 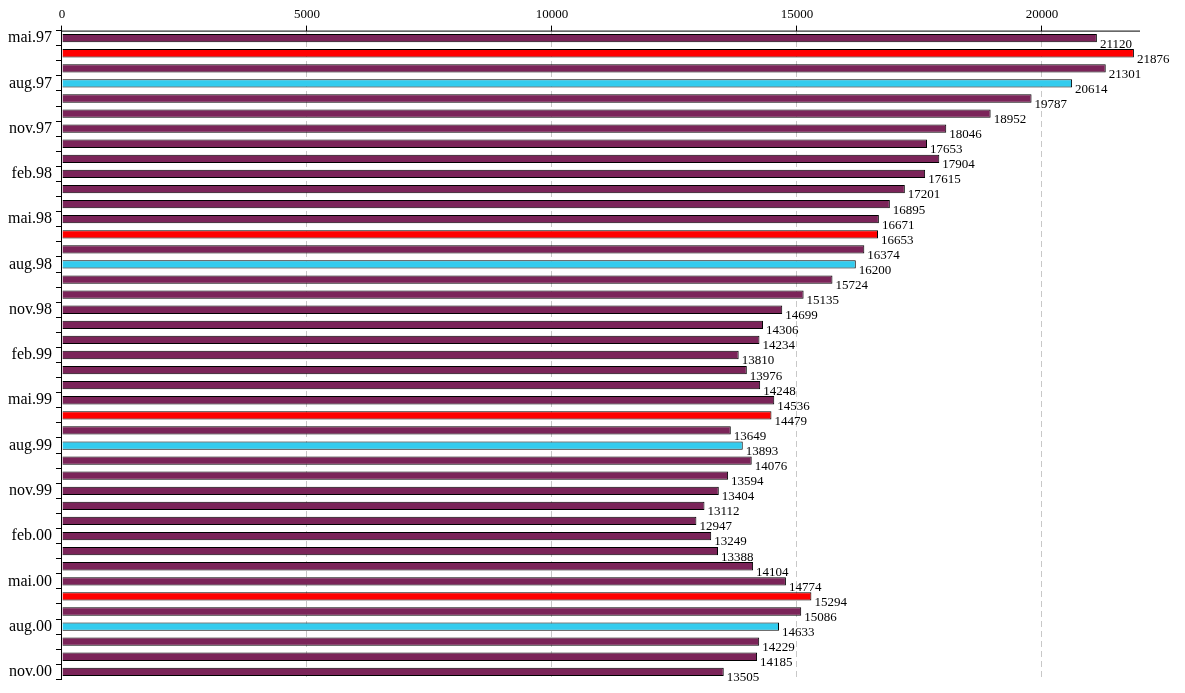 What do you see at coordinates (30, 263) in the screenshot?
I see `y-tick-label: aug.98` at bounding box center [30, 263].